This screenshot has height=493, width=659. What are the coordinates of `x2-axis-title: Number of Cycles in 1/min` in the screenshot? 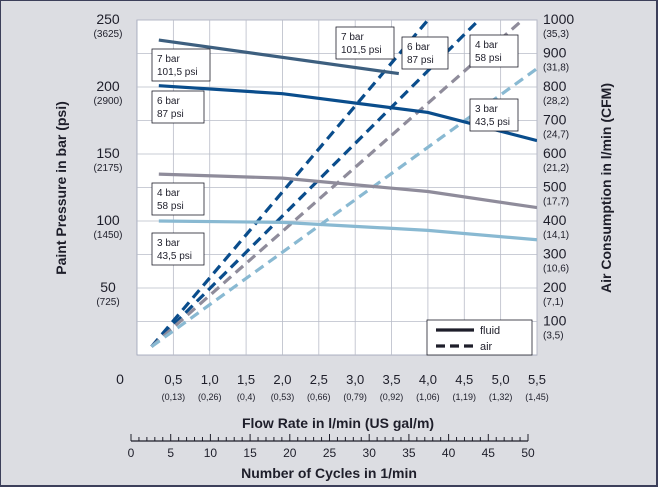 It's located at (329, 473).